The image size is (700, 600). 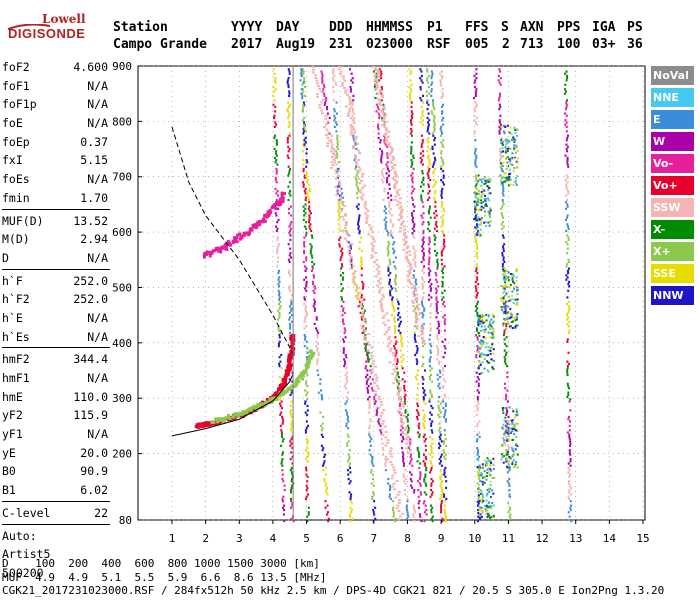 What do you see at coordinates (16, 179) in the screenshot?
I see `param-label: foEs` at bounding box center [16, 179].